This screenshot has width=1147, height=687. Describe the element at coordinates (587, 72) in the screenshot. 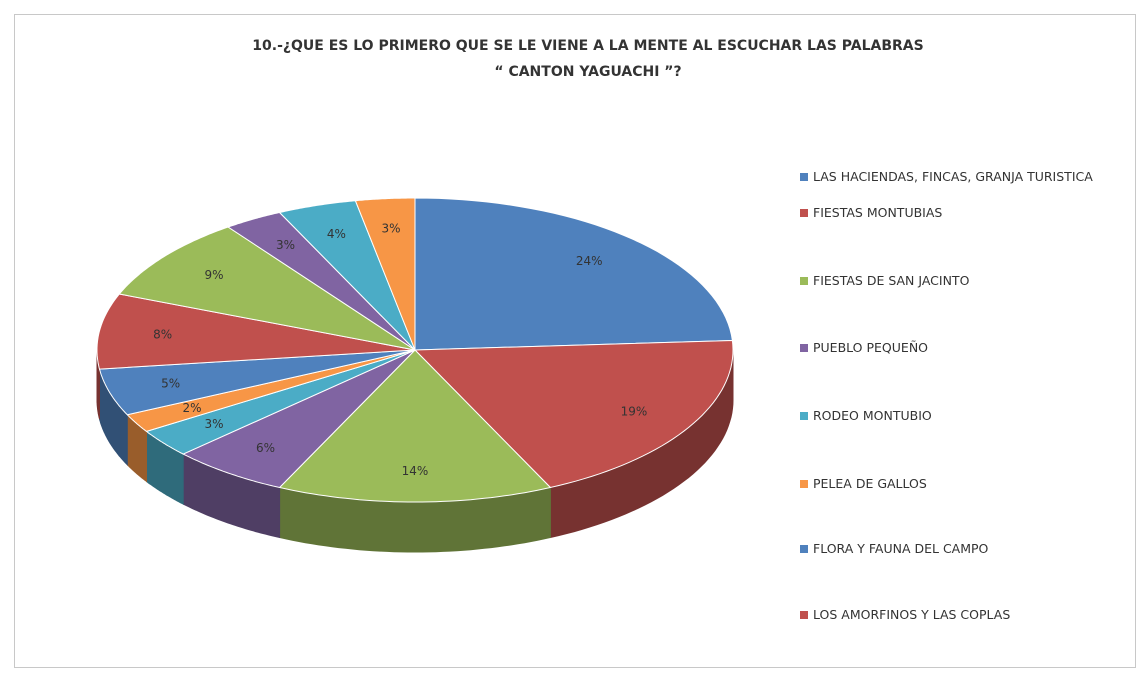

I see `chart-title: “ CANTON YAGUACHI ”?` at that location.